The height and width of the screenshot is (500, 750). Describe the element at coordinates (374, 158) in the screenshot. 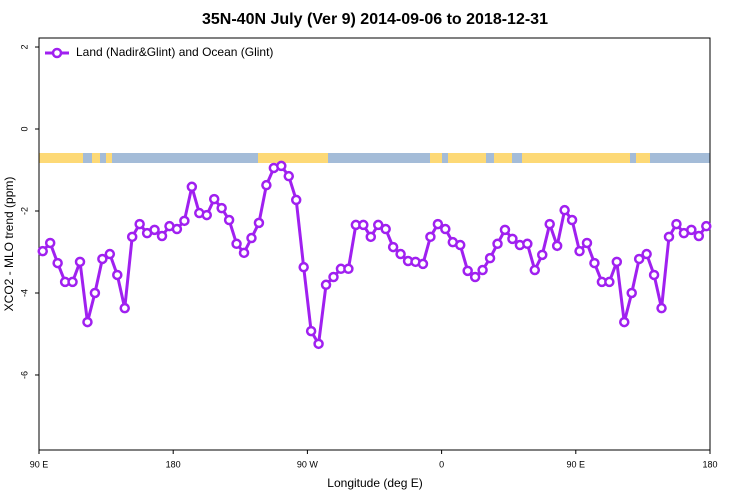

I see `land-ocean-strip` at that location.